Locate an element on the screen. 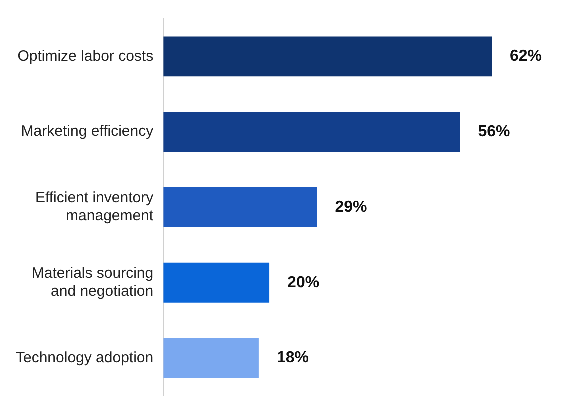  y-tick-label: Technology adoption is located at coordinates (85, 357).